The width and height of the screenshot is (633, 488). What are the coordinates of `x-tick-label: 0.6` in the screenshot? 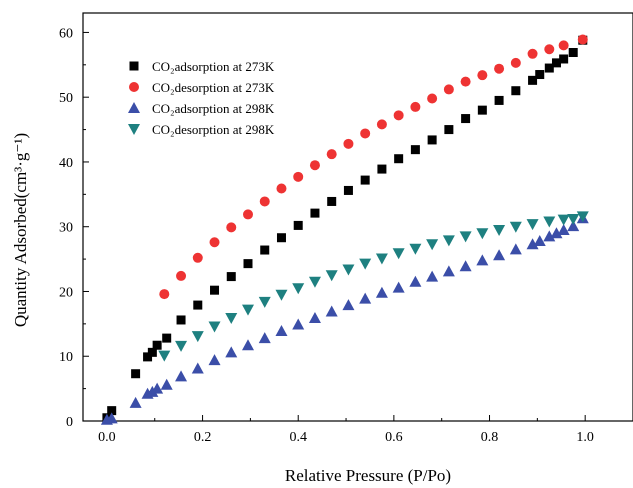 It's located at (394, 437).